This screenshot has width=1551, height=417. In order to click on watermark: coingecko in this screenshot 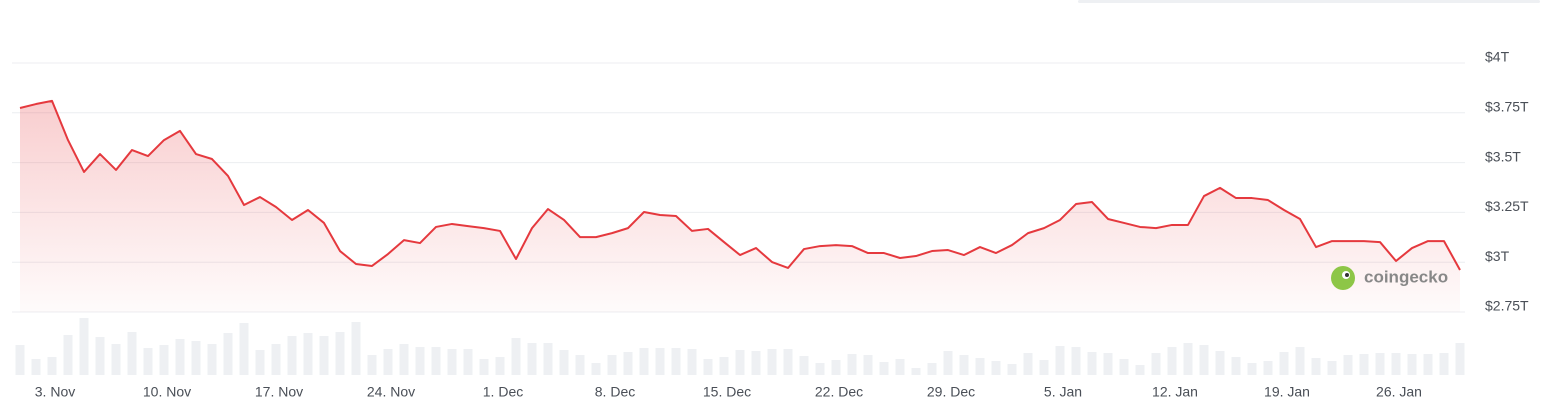, I will do `click(1389, 278)`.